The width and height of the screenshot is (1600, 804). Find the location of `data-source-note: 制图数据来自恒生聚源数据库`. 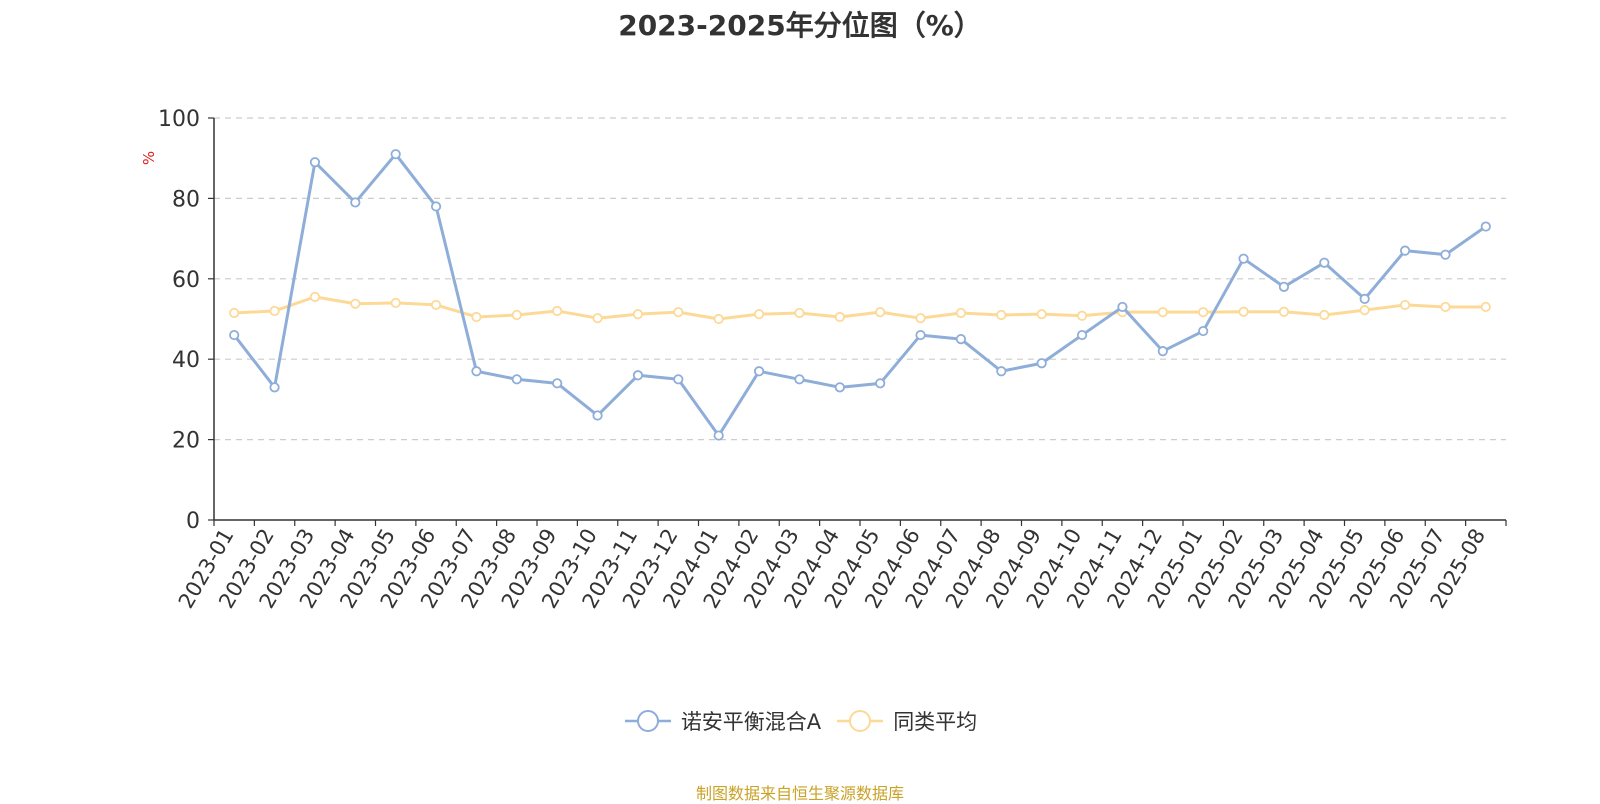

data-source-note: 制图数据来自恒生聚源数据库 is located at coordinates (799, 793).